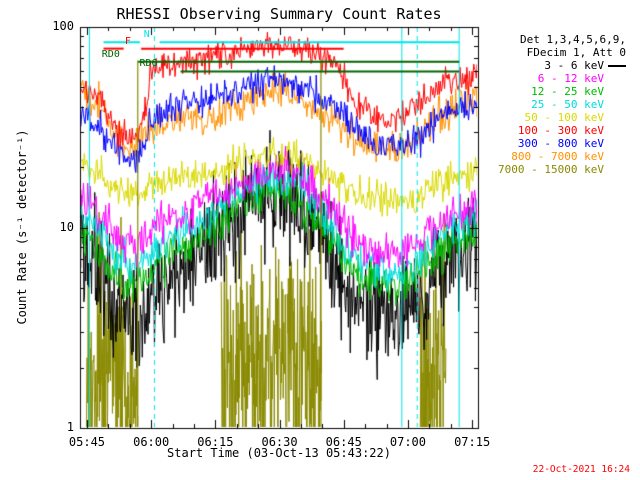 The height and width of the screenshot is (480, 640). I want to click on legend-entry: 6 - 12 keV, so click(543, 78).